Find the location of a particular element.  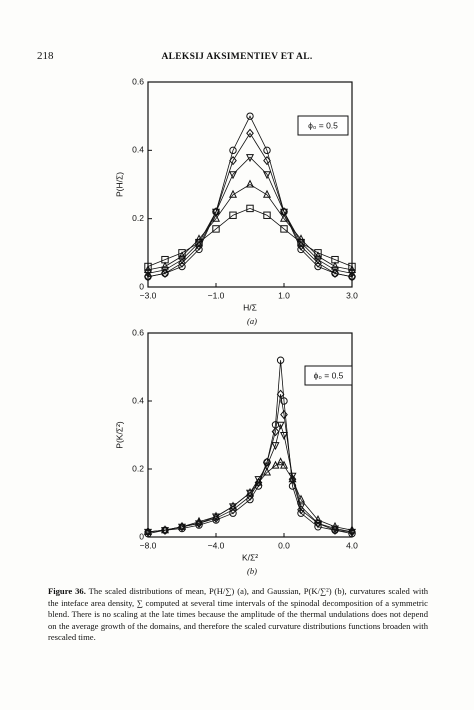

page-number: 218 is located at coordinates (45, 56).